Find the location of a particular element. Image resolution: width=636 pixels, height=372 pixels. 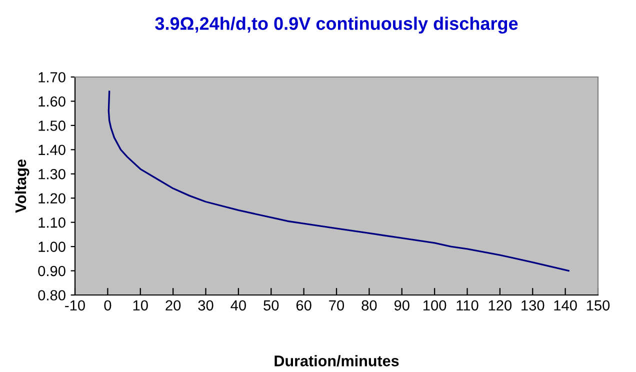

y-tick-label: 1.30 is located at coordinates (52, 174).